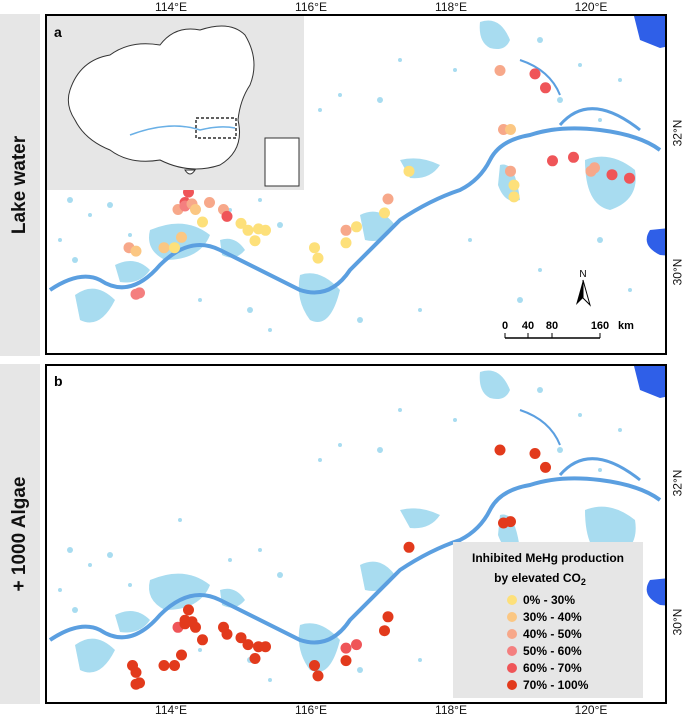 The width and height of the screenshot is (685, 719). What do you see at coordinates (505, 326) in the screenshot?
I see `scale-label-0: 0` at bounding box center [505, 326].